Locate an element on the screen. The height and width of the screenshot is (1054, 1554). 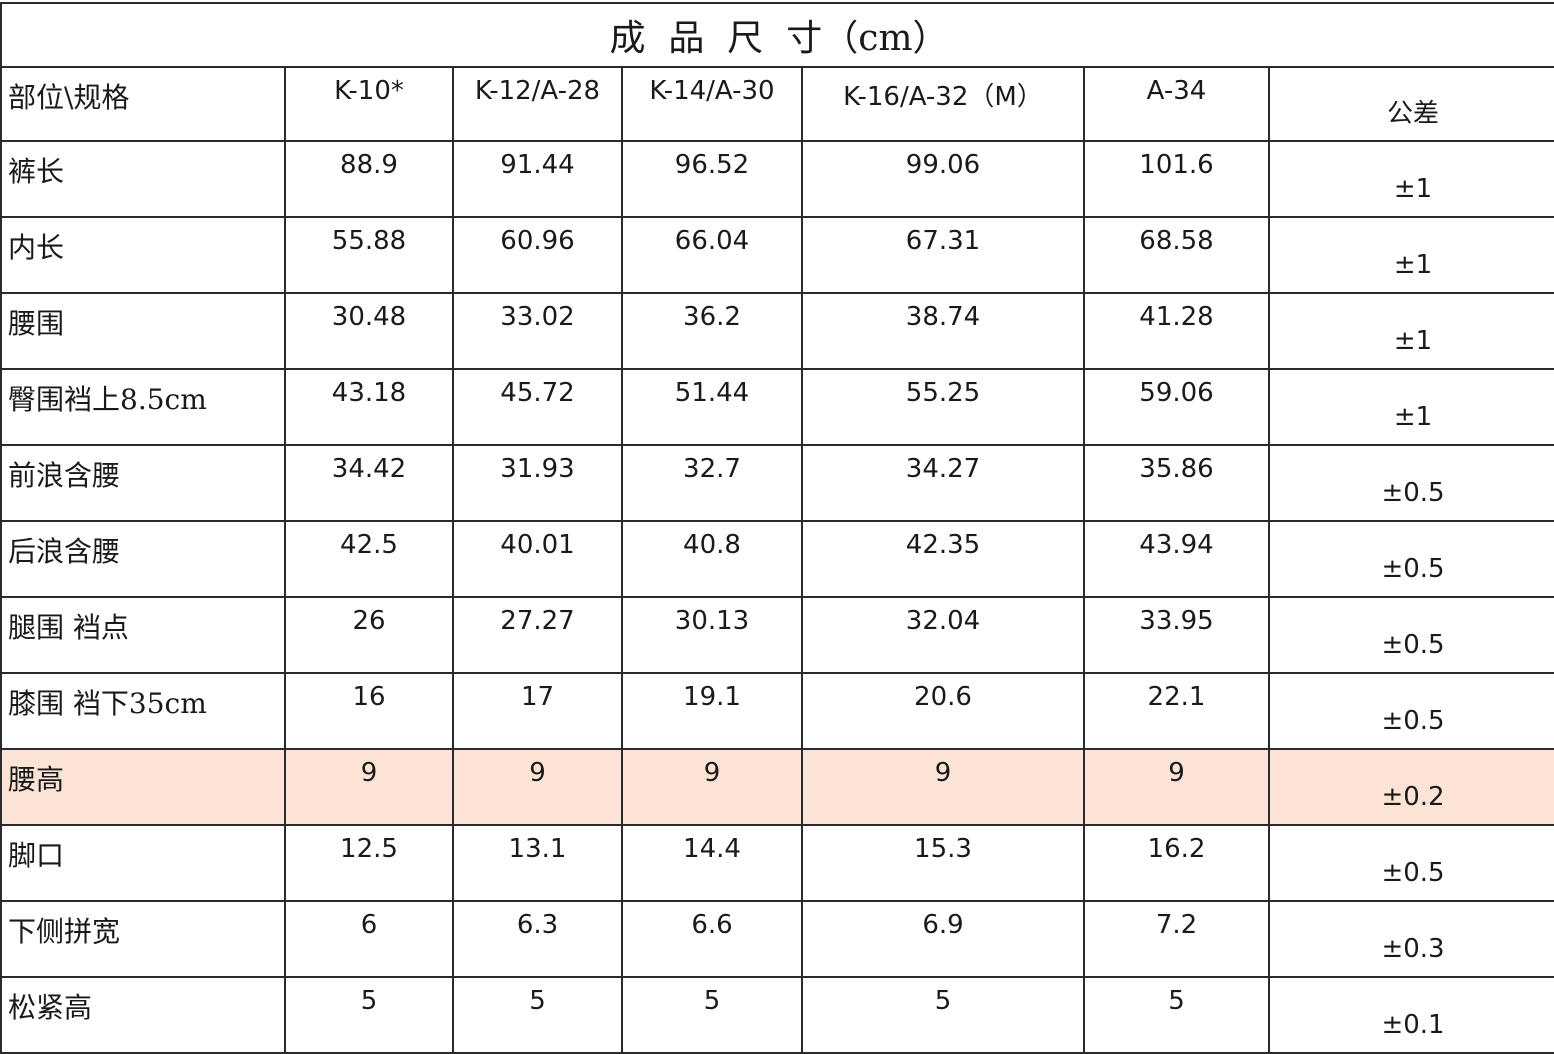
table-row: 下侧拼宽 6 6.3 6.6 6.9 7.2 ±0.3 is located at coordinates (777, 939).